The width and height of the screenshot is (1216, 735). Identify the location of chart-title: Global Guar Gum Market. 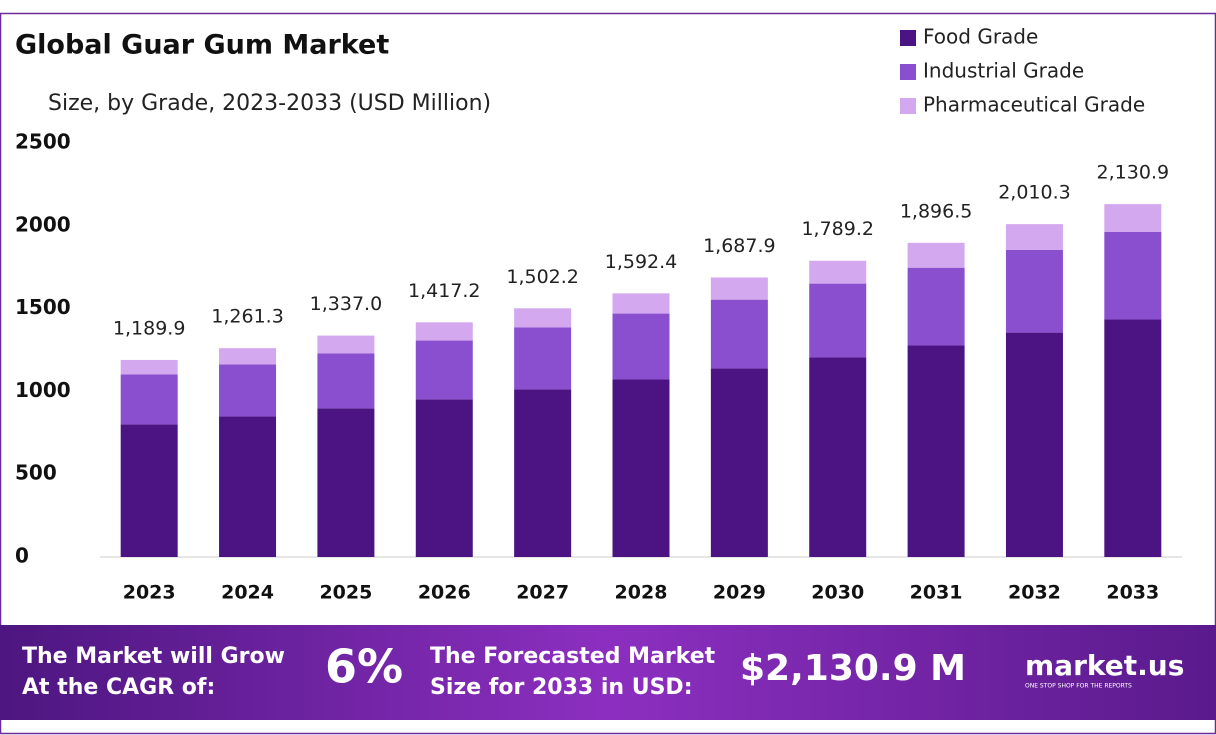
(202, 45).